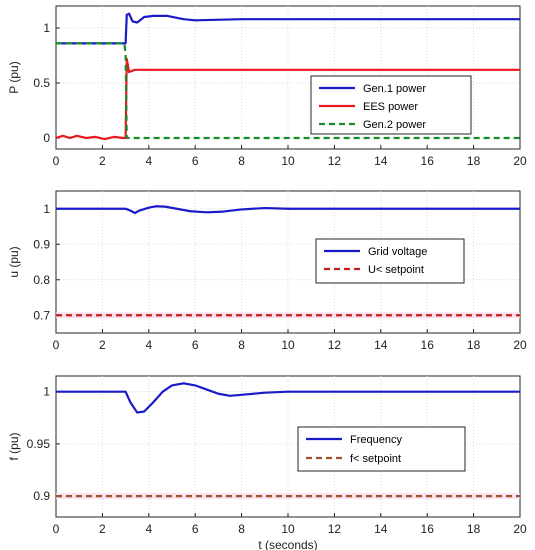 This screenshot has height=550, width=535. I want to click on panel-2-legend-label-1: f< setpoint, so click(375, 459).